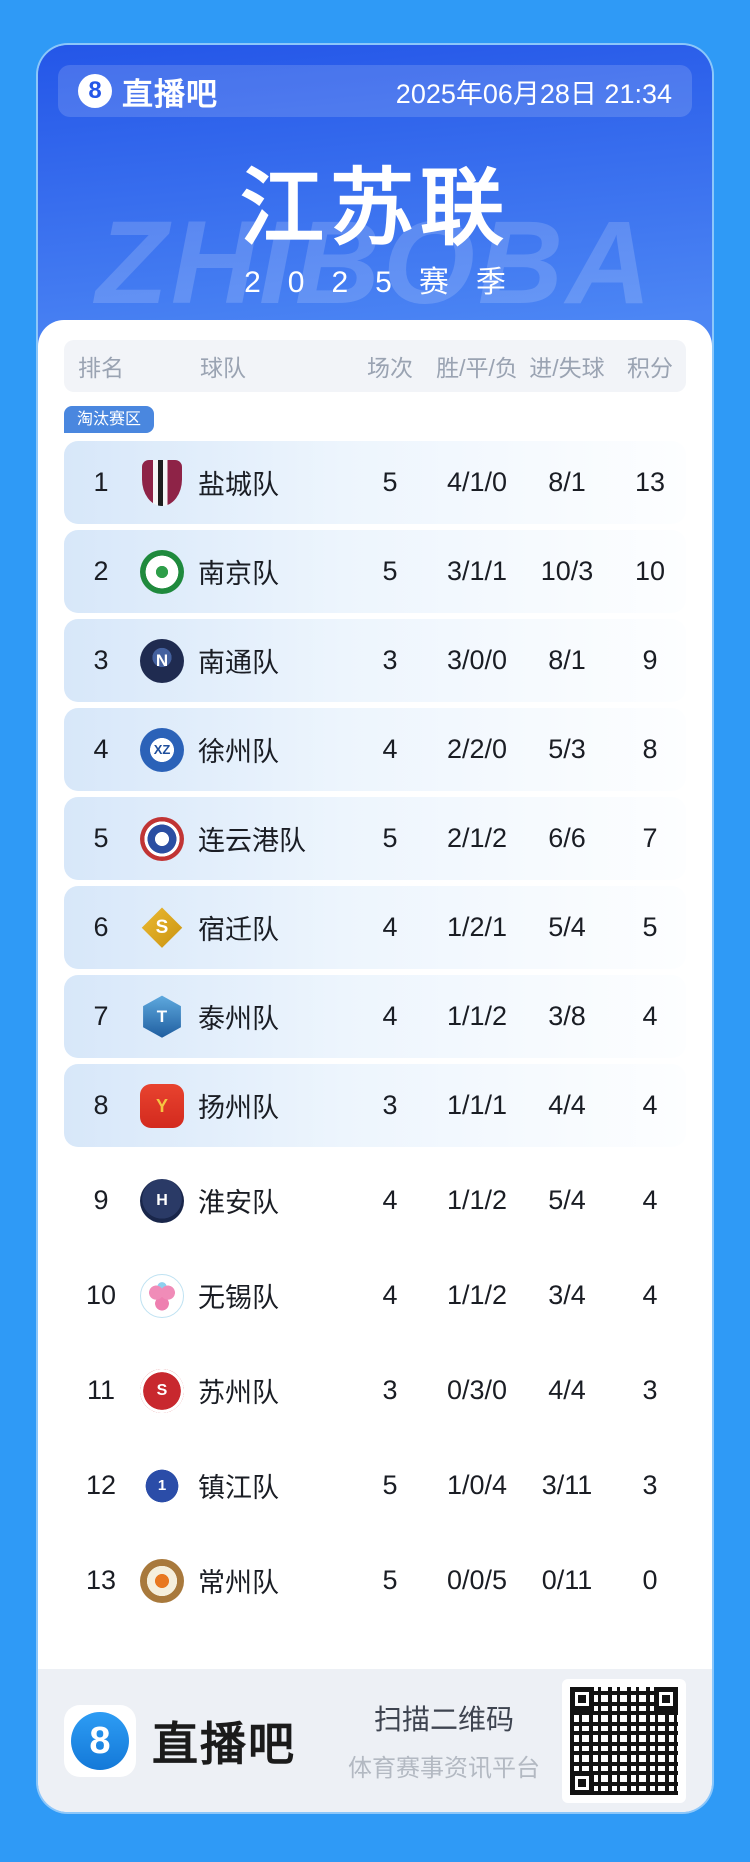 The width and height of the screenshot is (750, 1862). What do you see at coordinates (101, 368) in the screenshot?
I see `column-header-rank: 排名` at bounding box center [101, 368].